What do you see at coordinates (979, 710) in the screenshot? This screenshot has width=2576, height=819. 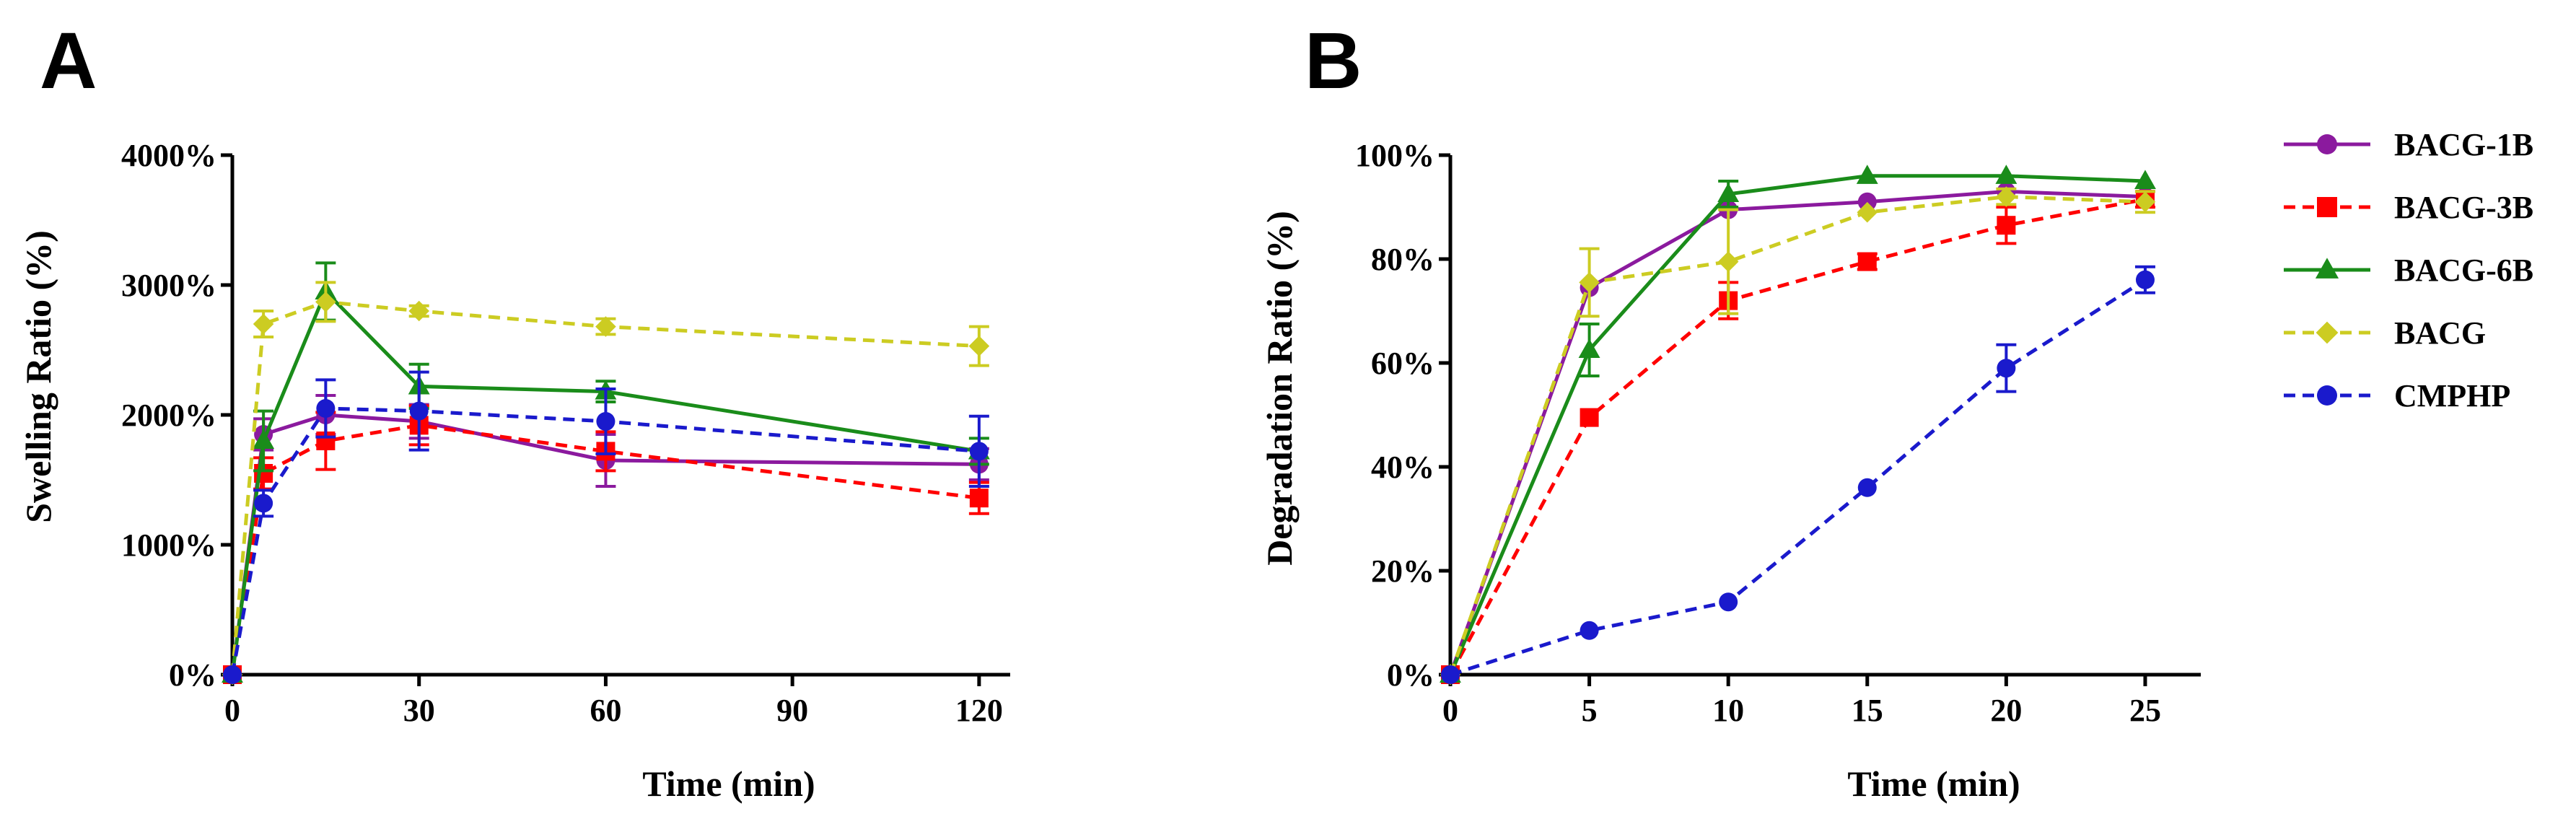 I see `panel-a-x-tick-label: 120` at bounding box center [979, 710].